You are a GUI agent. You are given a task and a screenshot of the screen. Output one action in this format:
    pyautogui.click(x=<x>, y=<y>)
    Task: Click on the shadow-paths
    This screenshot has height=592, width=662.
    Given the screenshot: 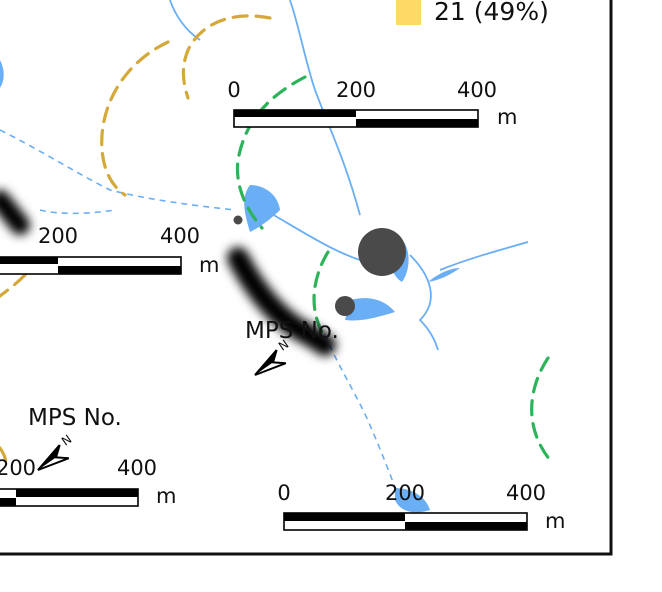 What is the action you would take?
    pyautogui.click(x=168, y=273)
    